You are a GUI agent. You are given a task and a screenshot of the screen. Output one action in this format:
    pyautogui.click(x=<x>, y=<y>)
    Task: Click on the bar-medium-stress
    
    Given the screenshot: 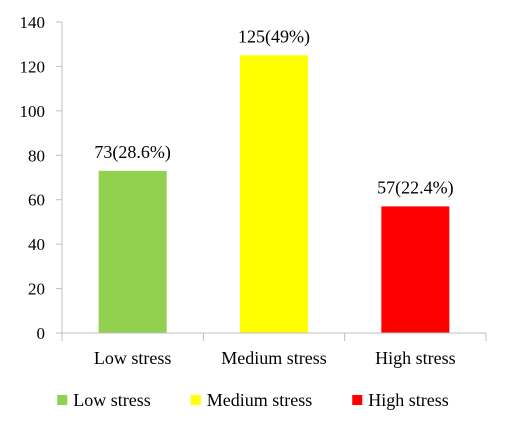 What is the action you would take?
    pyautogui.click(x=274, y=194)
    